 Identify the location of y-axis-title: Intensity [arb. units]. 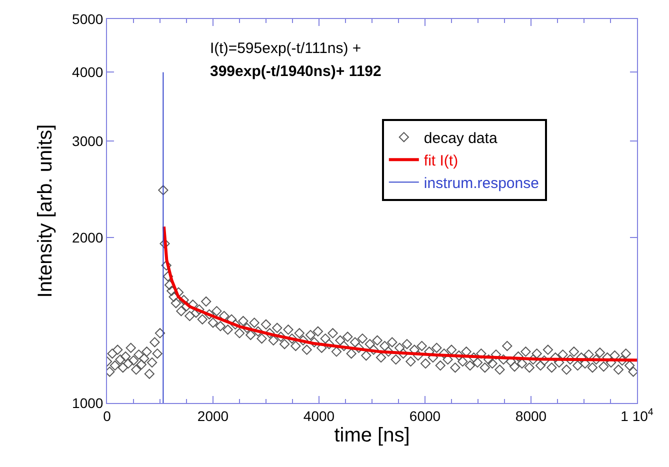
(45, 211).